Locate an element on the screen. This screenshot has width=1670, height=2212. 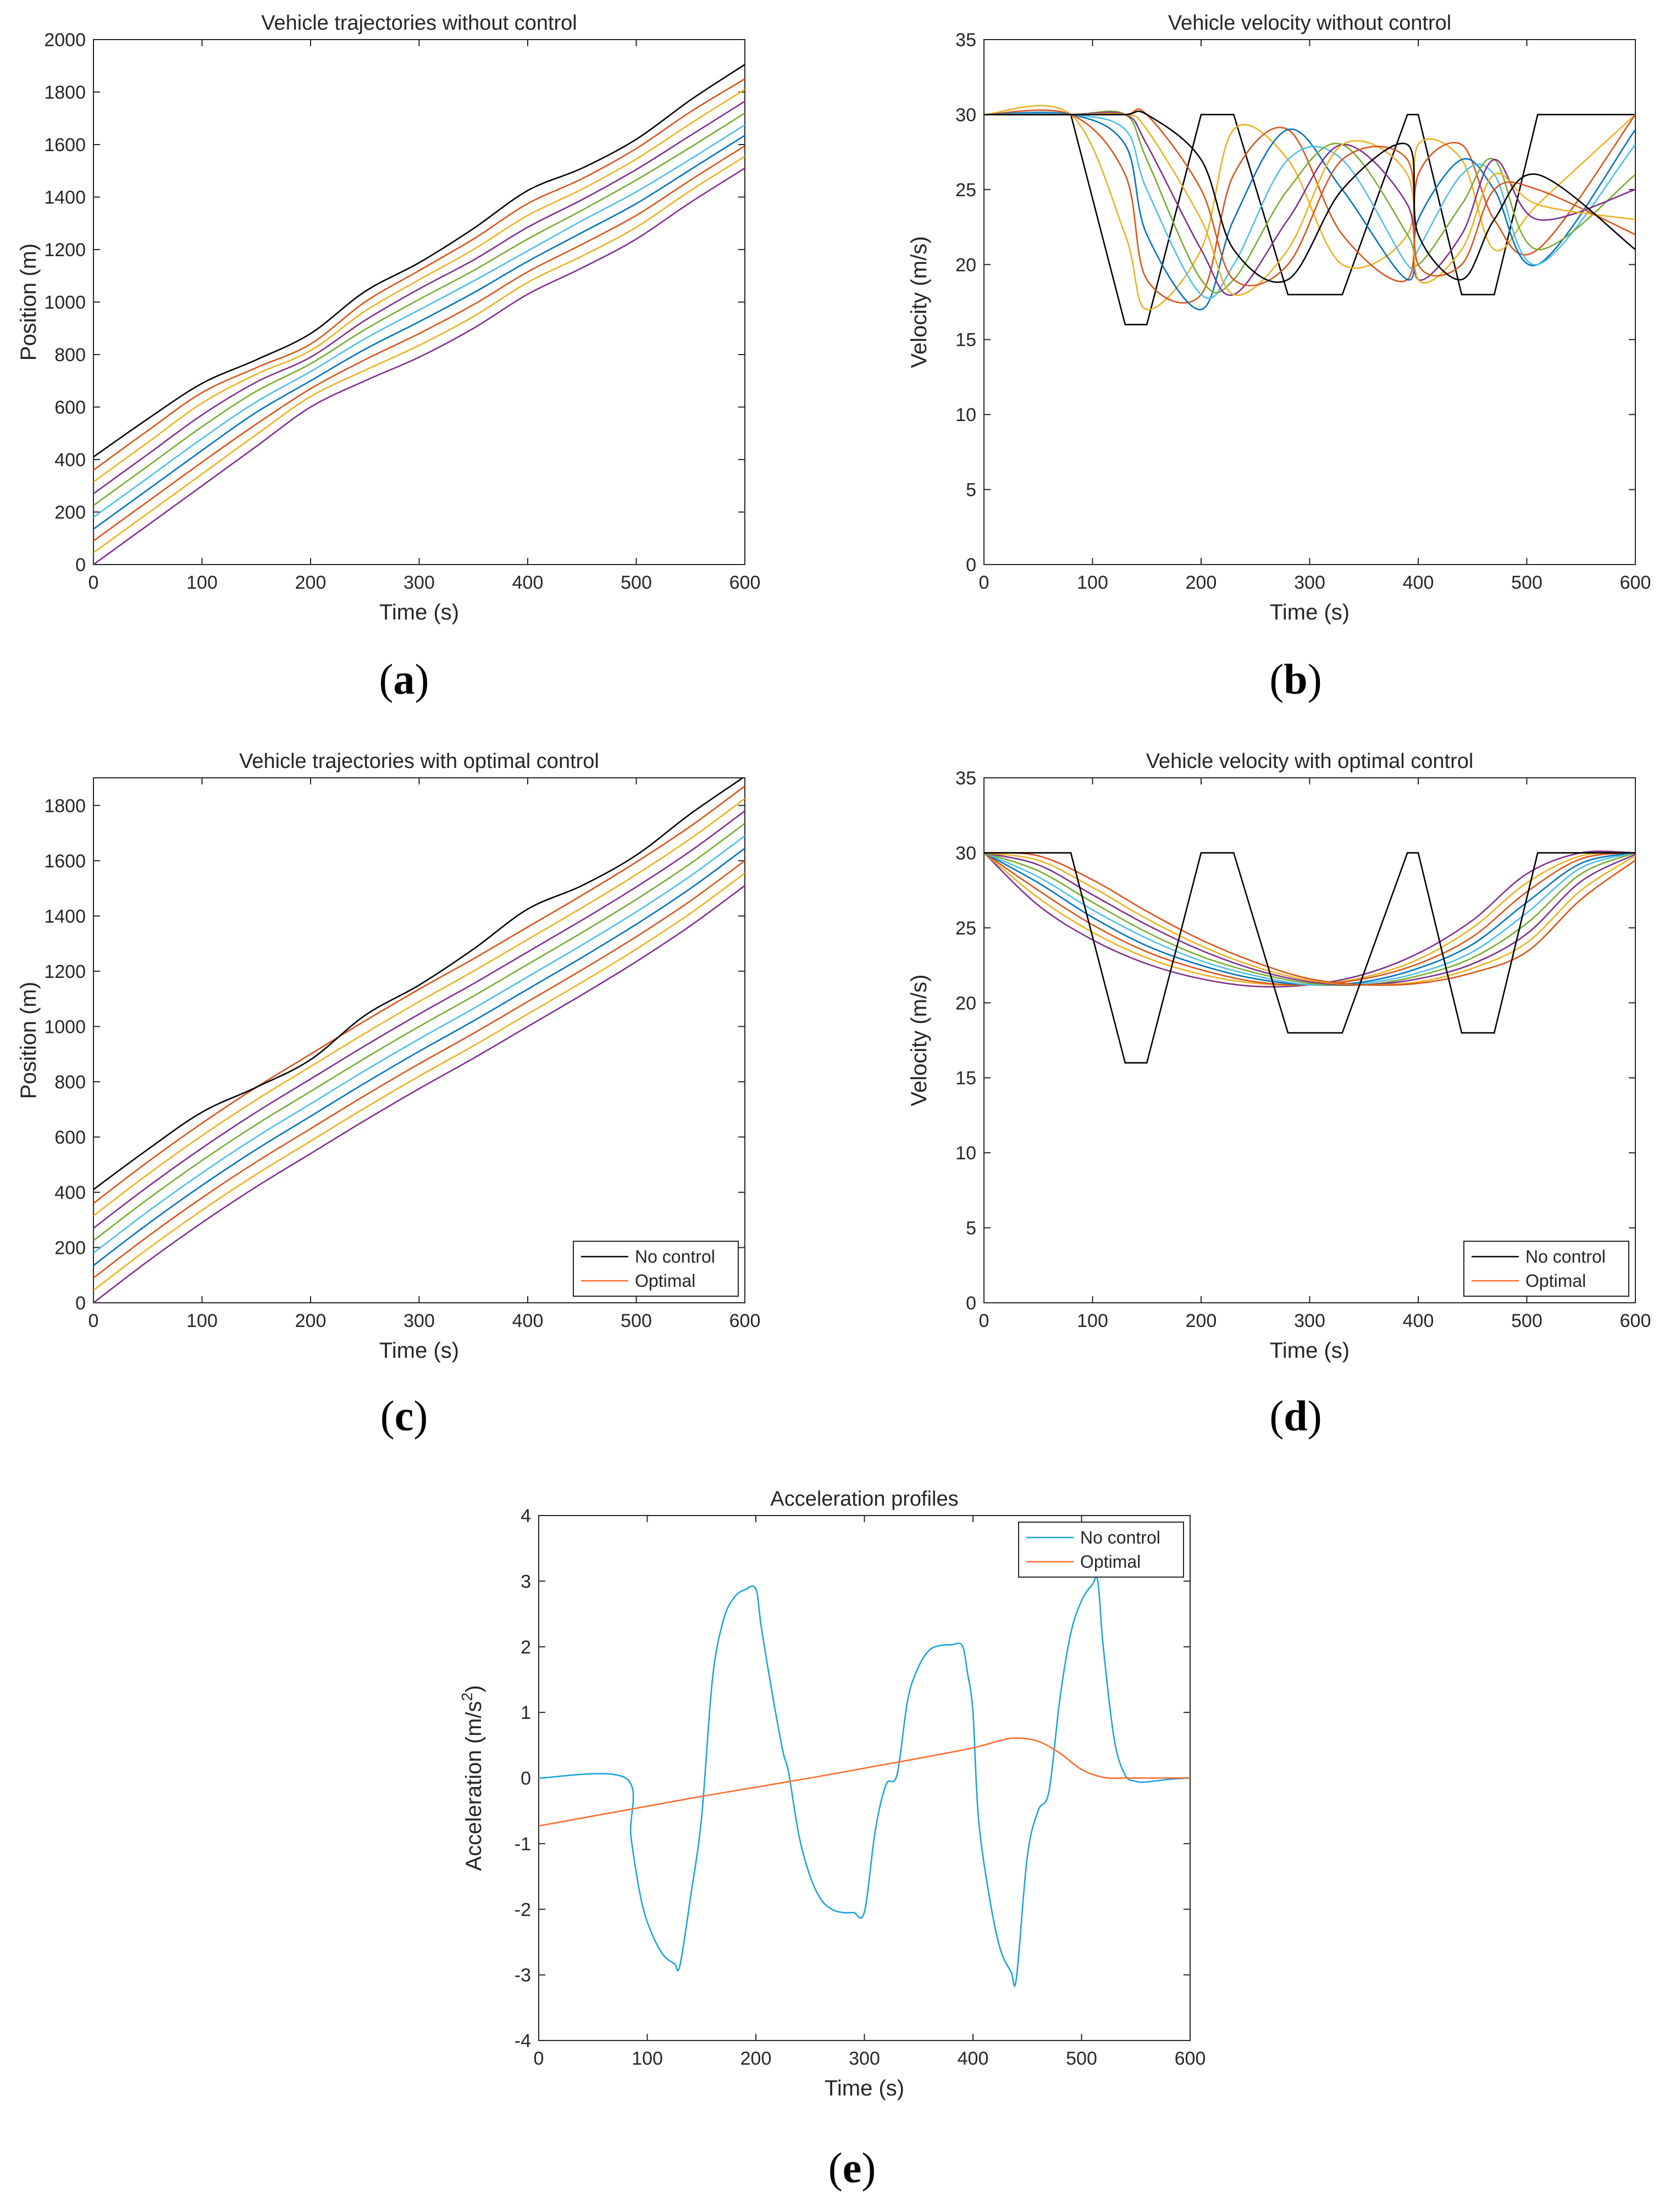
series-line-vehicle-4-optimal is located at coordinates (419, 1057).